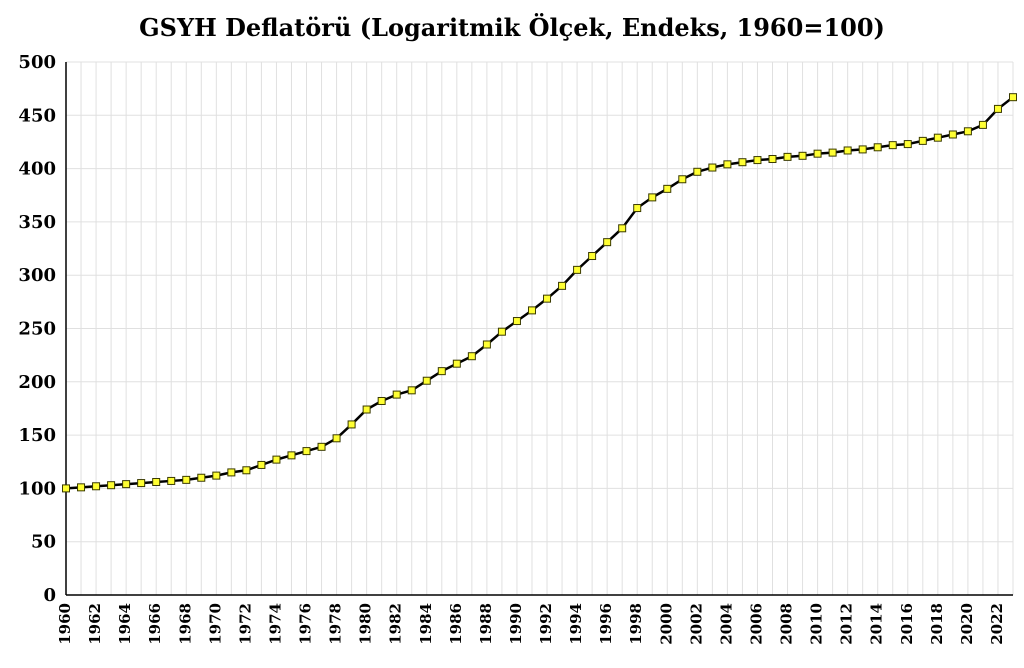 The width and height of the screenshot is (1024, 668). Describe the element at coordinates (37, 435) in the screenshot. I see `y-tick-label: 150` at that location.